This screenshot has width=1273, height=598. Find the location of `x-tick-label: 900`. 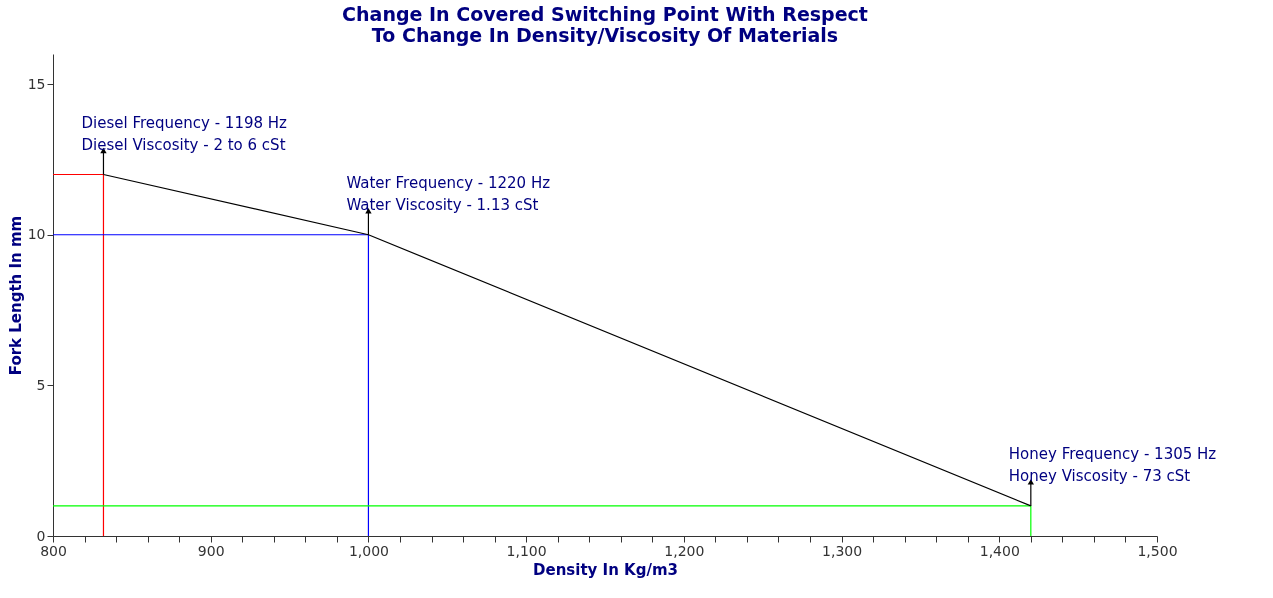

x-tick-label: 900 is located at coordinates (211, 550).